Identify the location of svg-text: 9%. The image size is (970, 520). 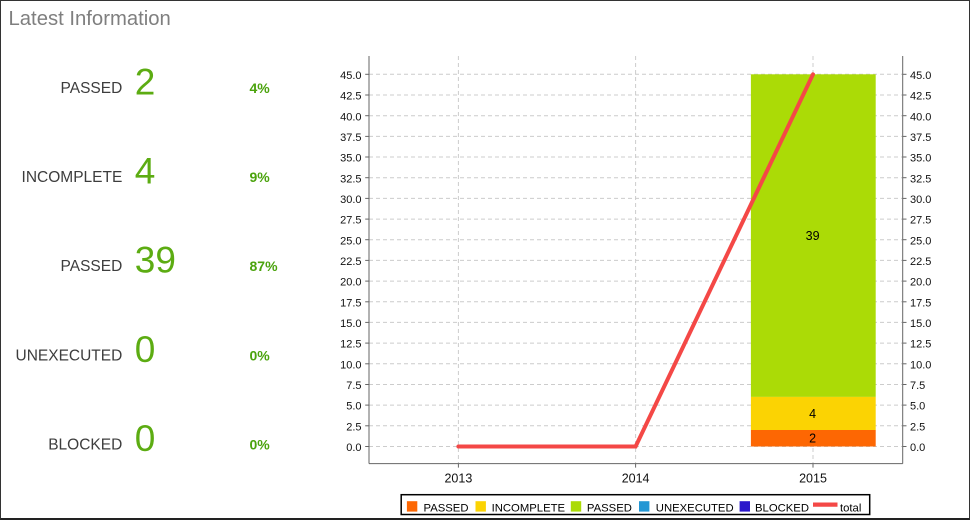
(260, 177).